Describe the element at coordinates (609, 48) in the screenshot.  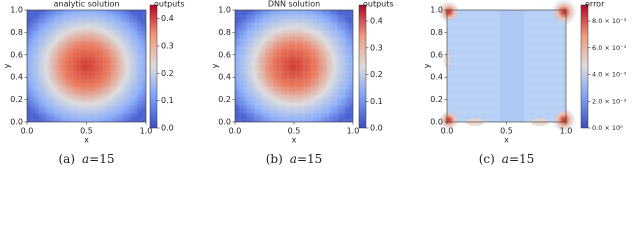
I see `colorbar-tick-label: 6.0 × 10⁻³` at that location.